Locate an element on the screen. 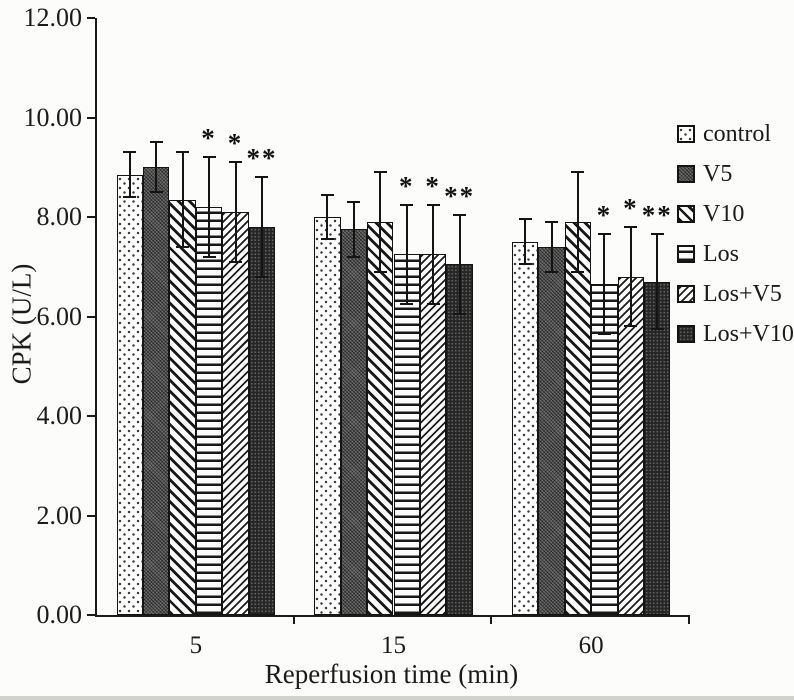 The width and height of the screenshot is (794, 700). legend-item-control: control is located at coordinates (735, 133).